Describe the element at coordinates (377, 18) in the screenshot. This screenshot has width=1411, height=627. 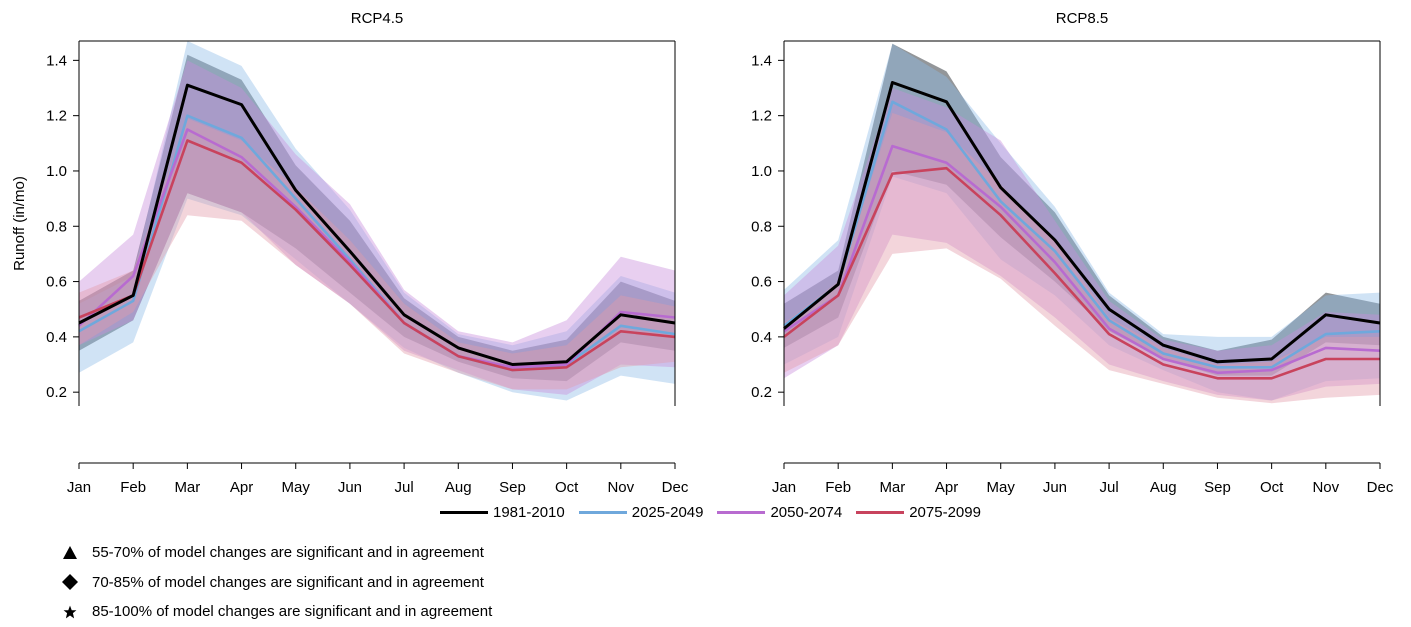
I see `chart-title: RCP4.5` at that location.